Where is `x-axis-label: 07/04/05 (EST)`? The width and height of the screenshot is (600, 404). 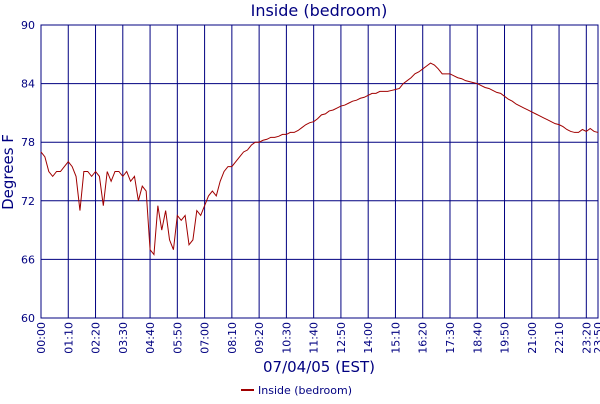 x-axis-label: 07/04/05 (EST) is located at coordinates (319, 367).